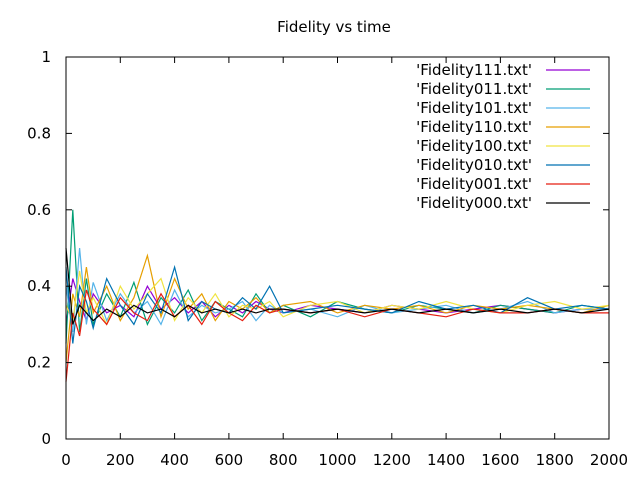 This screenshot has height=485, width=640. What do you see at coordinates (555, 460) in the screenshot?
I see `x-tick-label: 1800` at bounding box center [555, 460].